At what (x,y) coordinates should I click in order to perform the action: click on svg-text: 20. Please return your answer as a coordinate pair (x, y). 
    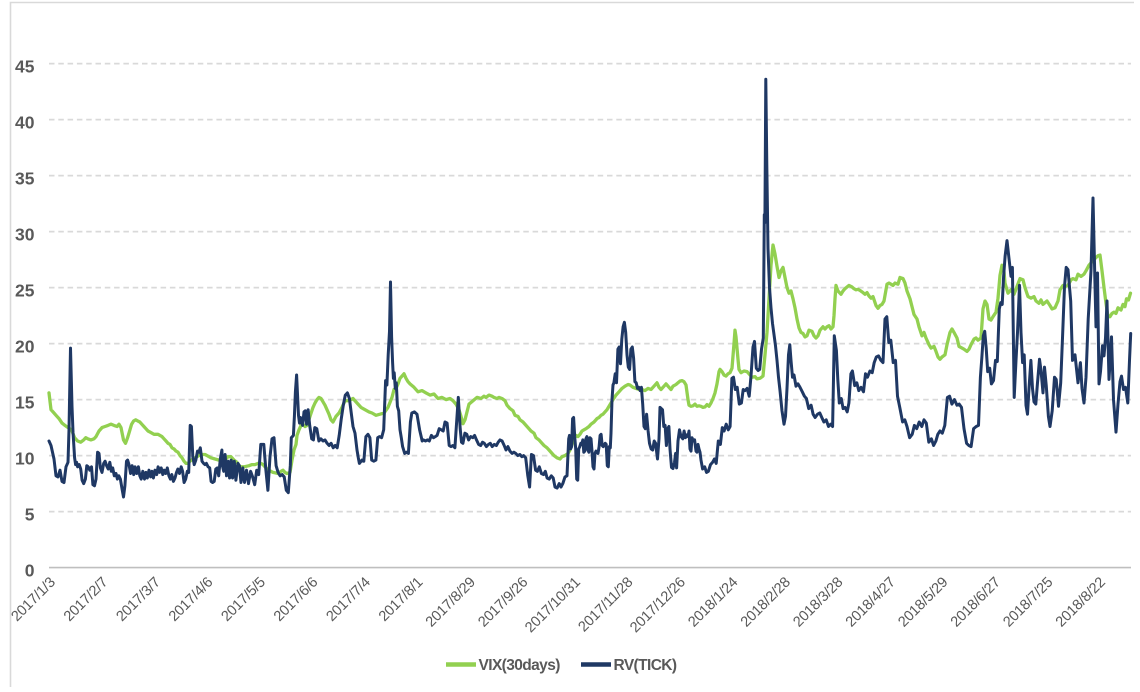
    Looking at the image, I should click on (25, 347).